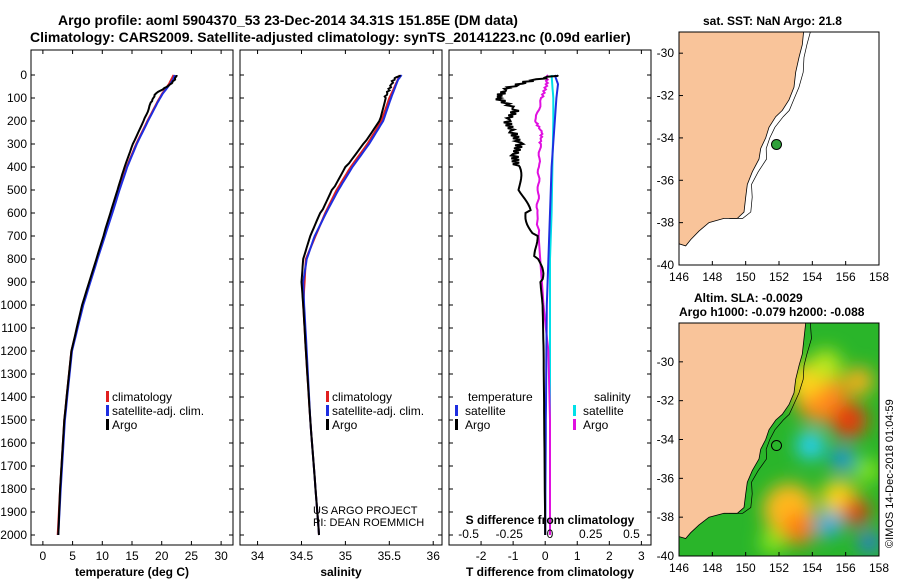 The image size is (900, 580). I want to click on ytick-label: 100, so click(17, 98).